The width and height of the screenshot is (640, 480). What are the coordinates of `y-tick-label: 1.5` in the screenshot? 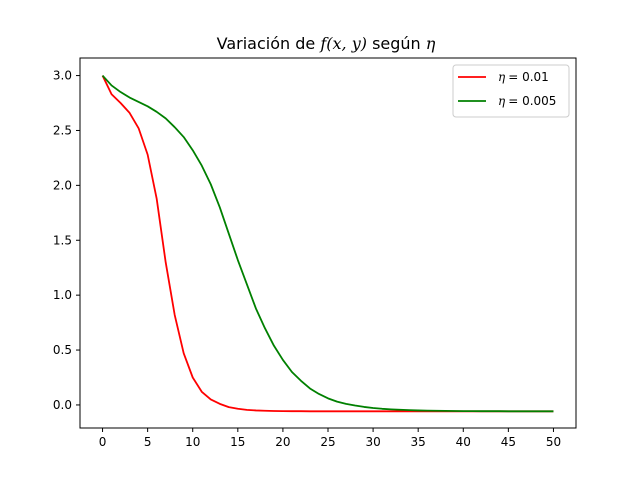 It's located at (62, 240).